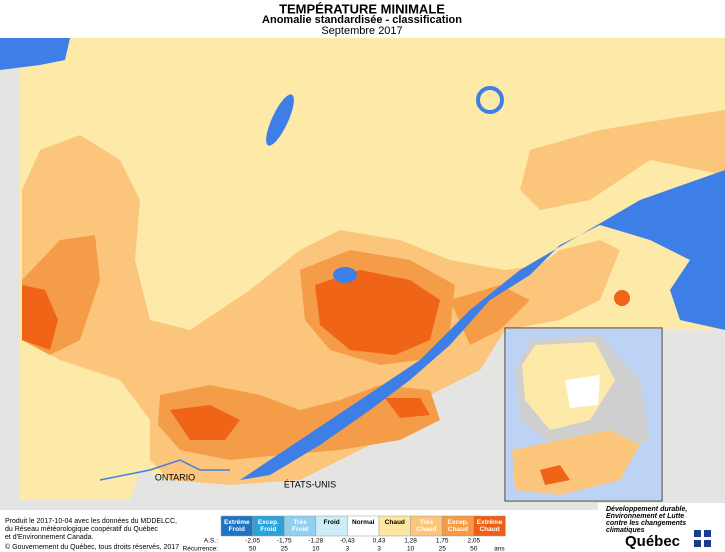 The image size is (725, 552). I want to click on ministry-line: climatiques, so click(625, 530).